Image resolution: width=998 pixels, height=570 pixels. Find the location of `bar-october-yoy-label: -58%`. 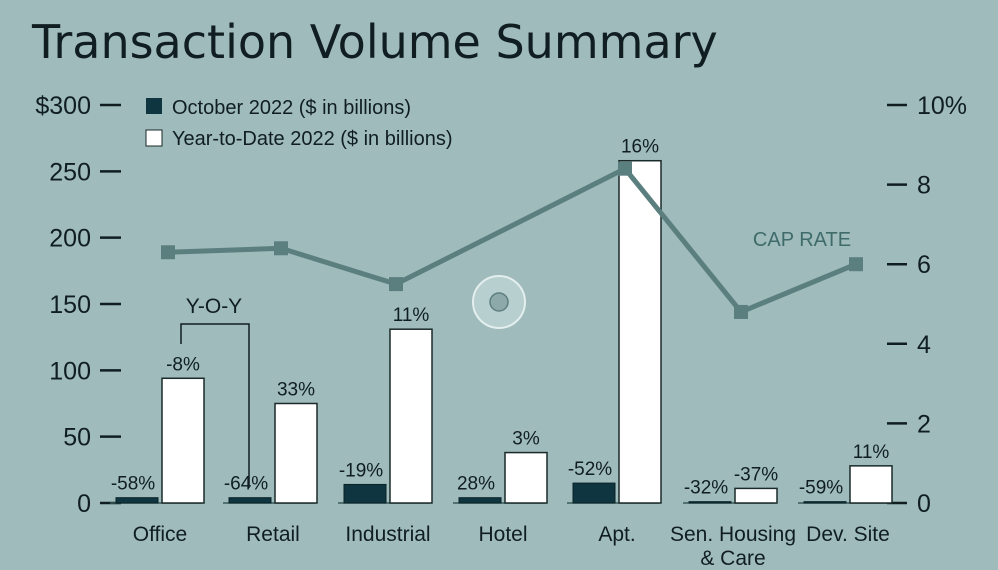

bar-october-yoy-label: -58% is located at coordinates (133, 484).